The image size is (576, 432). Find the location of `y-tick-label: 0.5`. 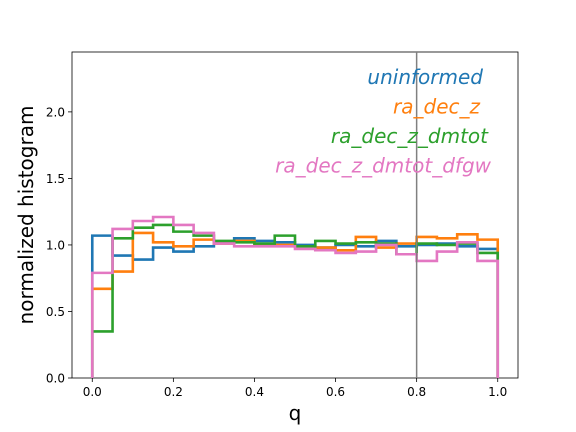

y-tick-label: 0.5 is located at coordinates (55, 312).